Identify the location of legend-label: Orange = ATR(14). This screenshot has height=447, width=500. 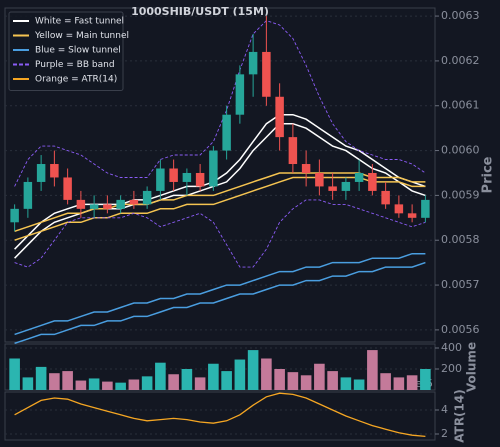
(76, 80).